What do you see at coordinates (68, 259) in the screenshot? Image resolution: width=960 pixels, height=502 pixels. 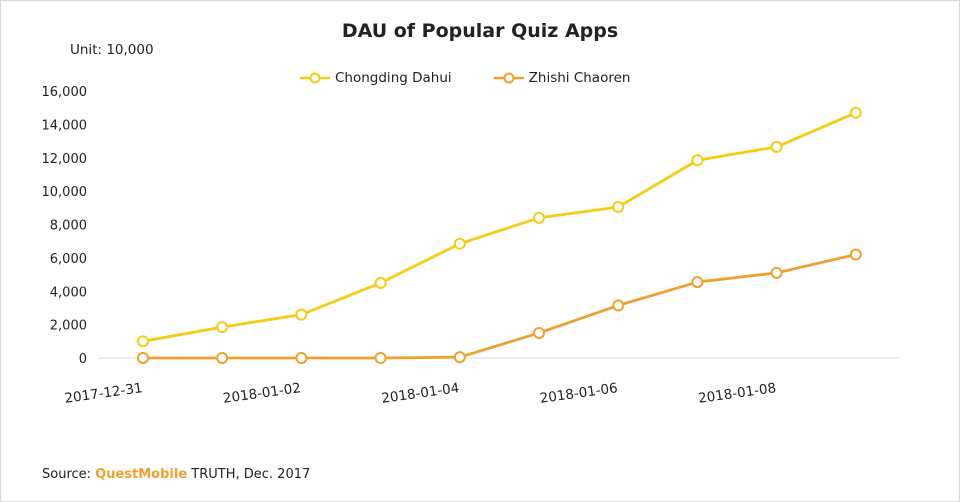 I see `y-tick-label: 6,000` at bounding box center [68, 259].